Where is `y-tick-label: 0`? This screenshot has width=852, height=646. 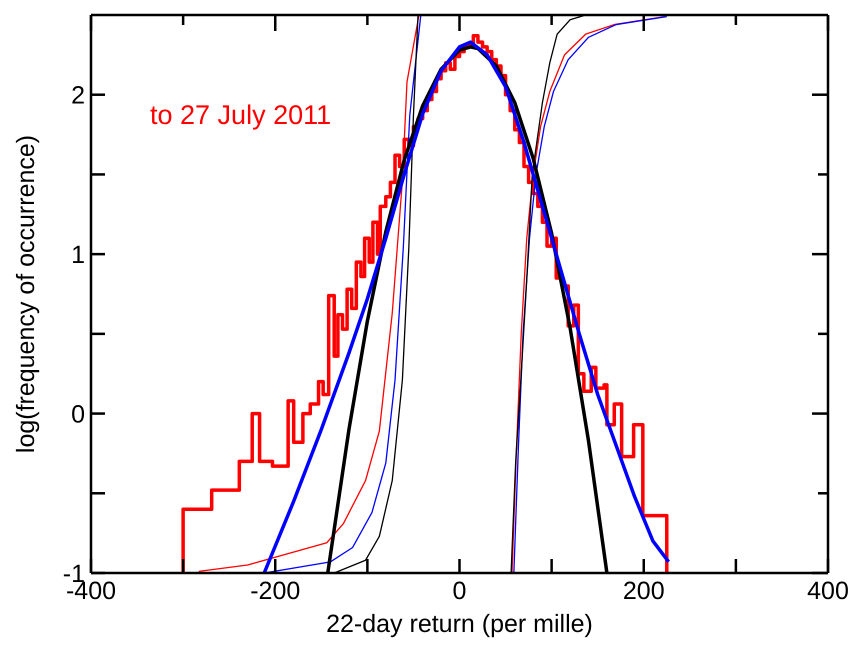 y-tick-label: 0 is located at coordinates (78, 414).